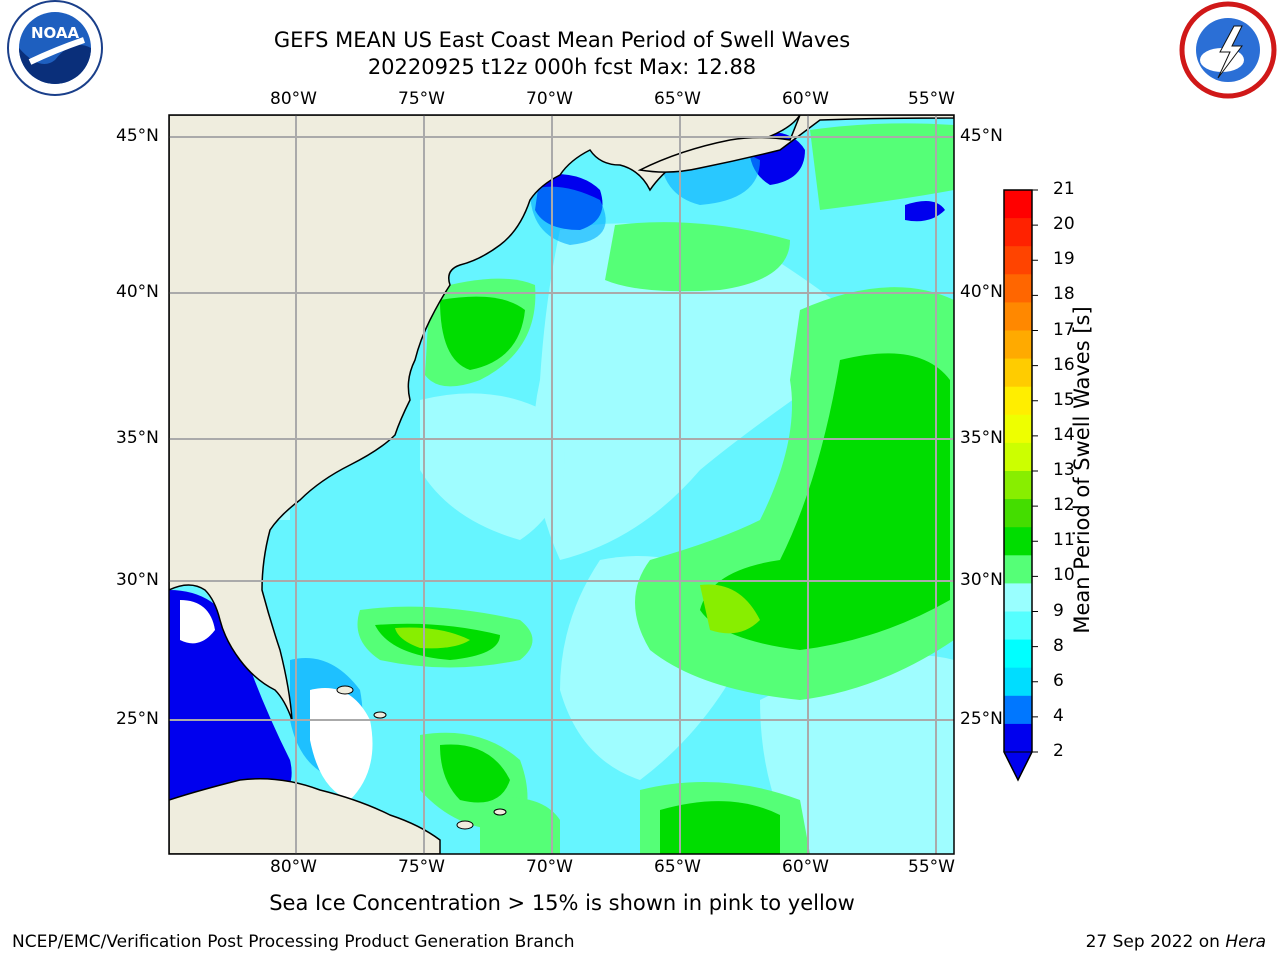 This screenshot has width=1280, height=960. Describe the element at coordinates (677, 867) in the screenshot. I see `lon-label-bottom-65w: 65°W` at that location.